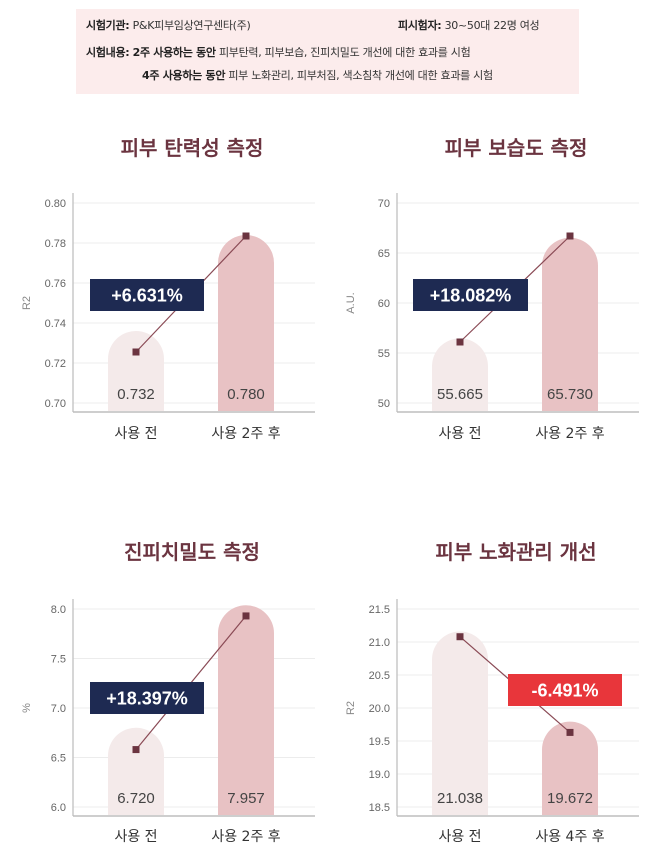 This screenshot has width=665, height=857. I want to click on chart-title-4: 피부 노화관리 개선, so click(515, 552).